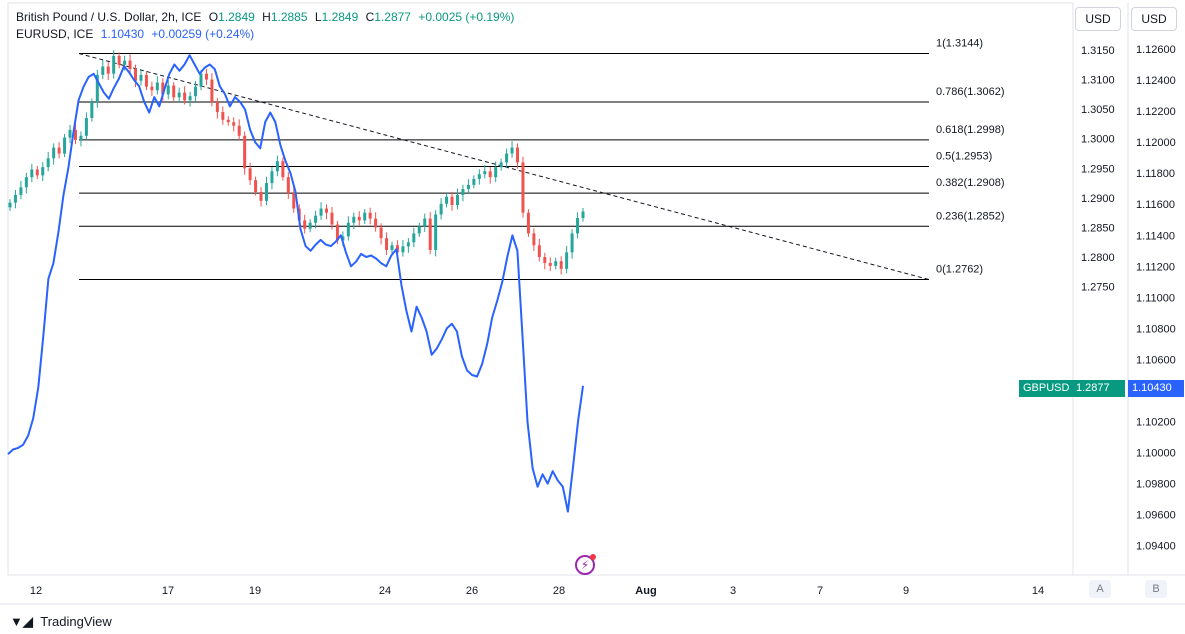  I want to click on symbol-badge: GBPUSD, so click(1045, 388).